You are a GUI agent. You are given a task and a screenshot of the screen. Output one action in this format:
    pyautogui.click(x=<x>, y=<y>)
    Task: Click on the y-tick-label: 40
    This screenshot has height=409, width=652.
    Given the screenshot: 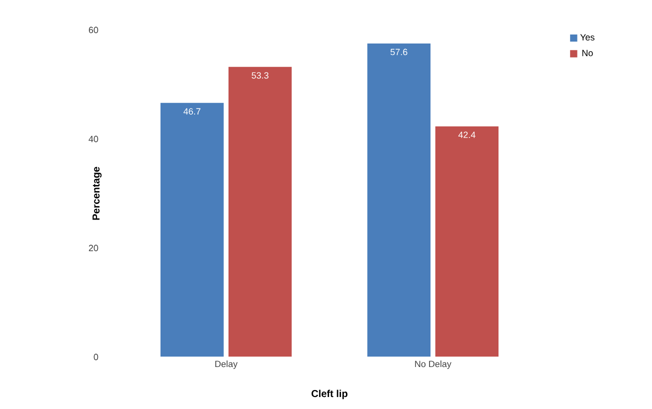 What is the action you would take?
    pyautogui.click(x=93, y=139)
    